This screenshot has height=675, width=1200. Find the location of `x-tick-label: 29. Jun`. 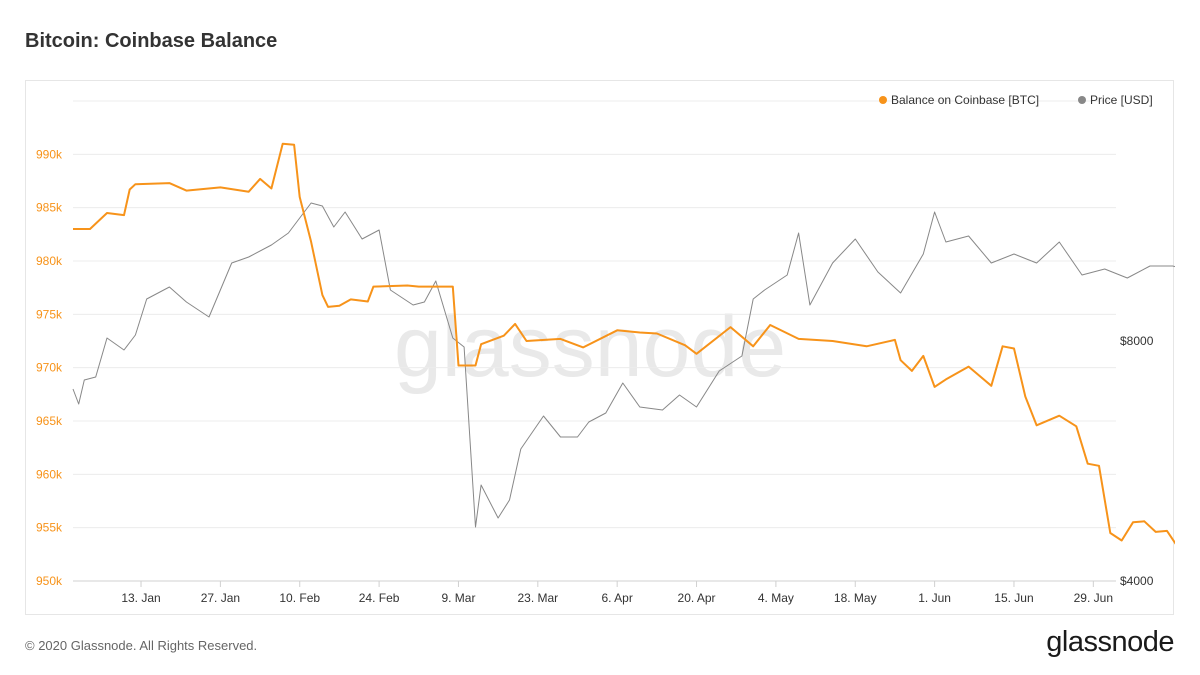

x-tick-label: 29. Jun is located at coordinates (1093, 598).